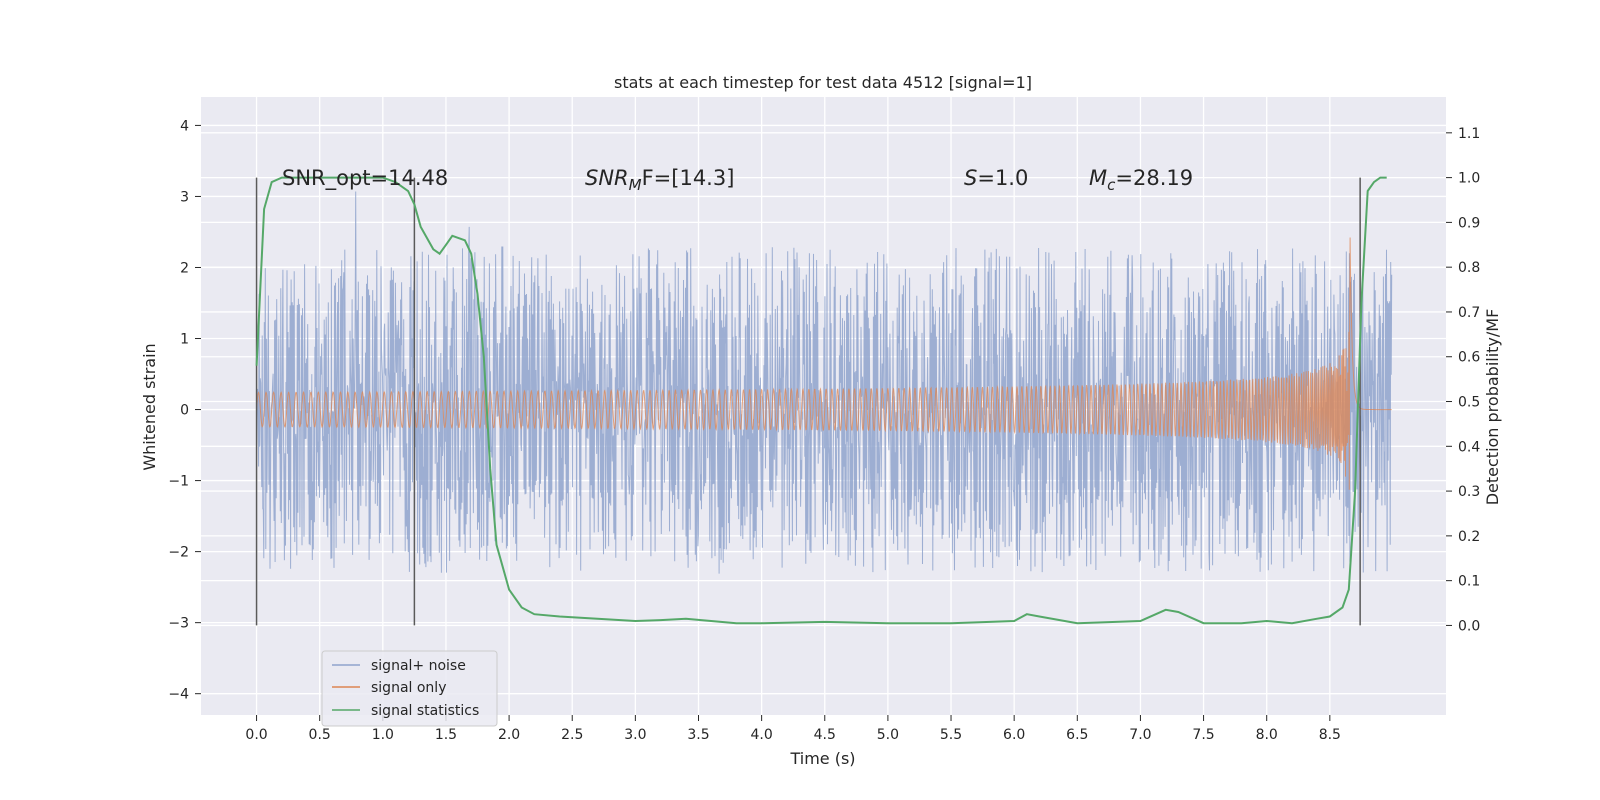  I want to click on legend-label-stats: signal statistics, so click(425, 711).